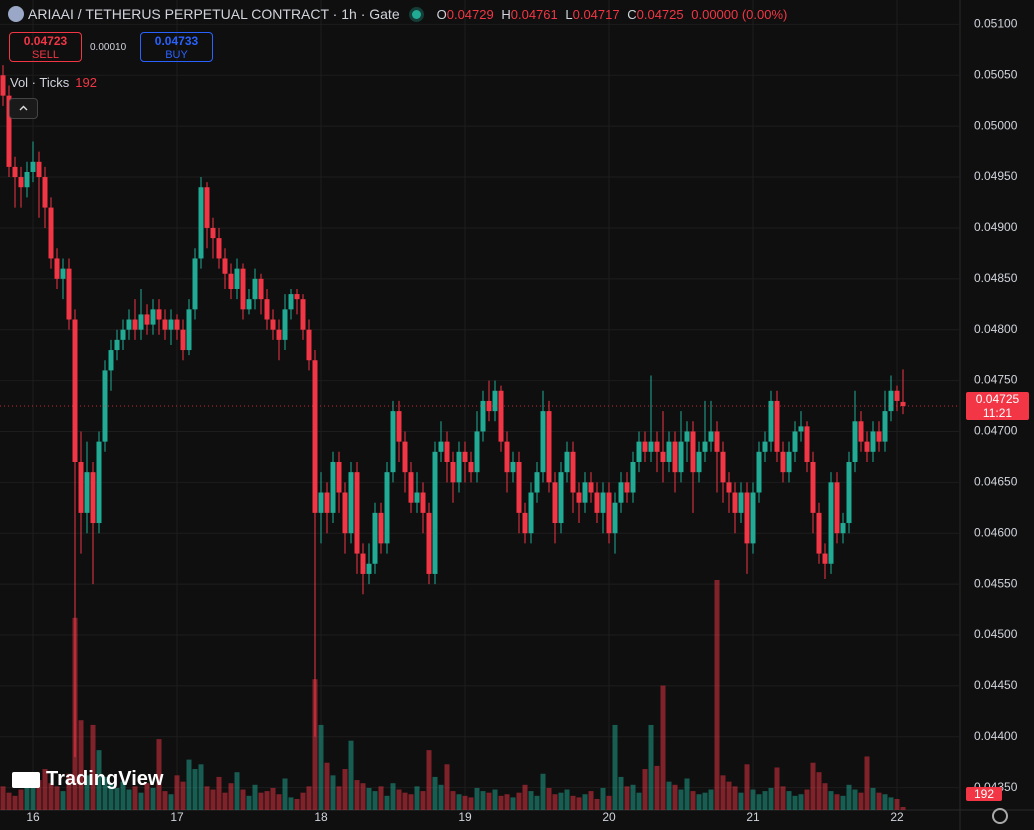  What do you see at coordinates (176, 47) in the screenshot?
I see `buy-button: 0.04733 BUY` at bounding box center [176, 47].